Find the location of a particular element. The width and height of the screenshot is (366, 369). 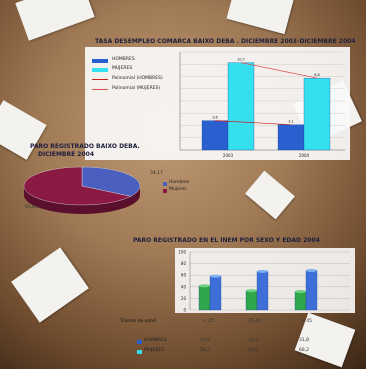

y-tick-label: 60 is located at coordinates (184, 275).